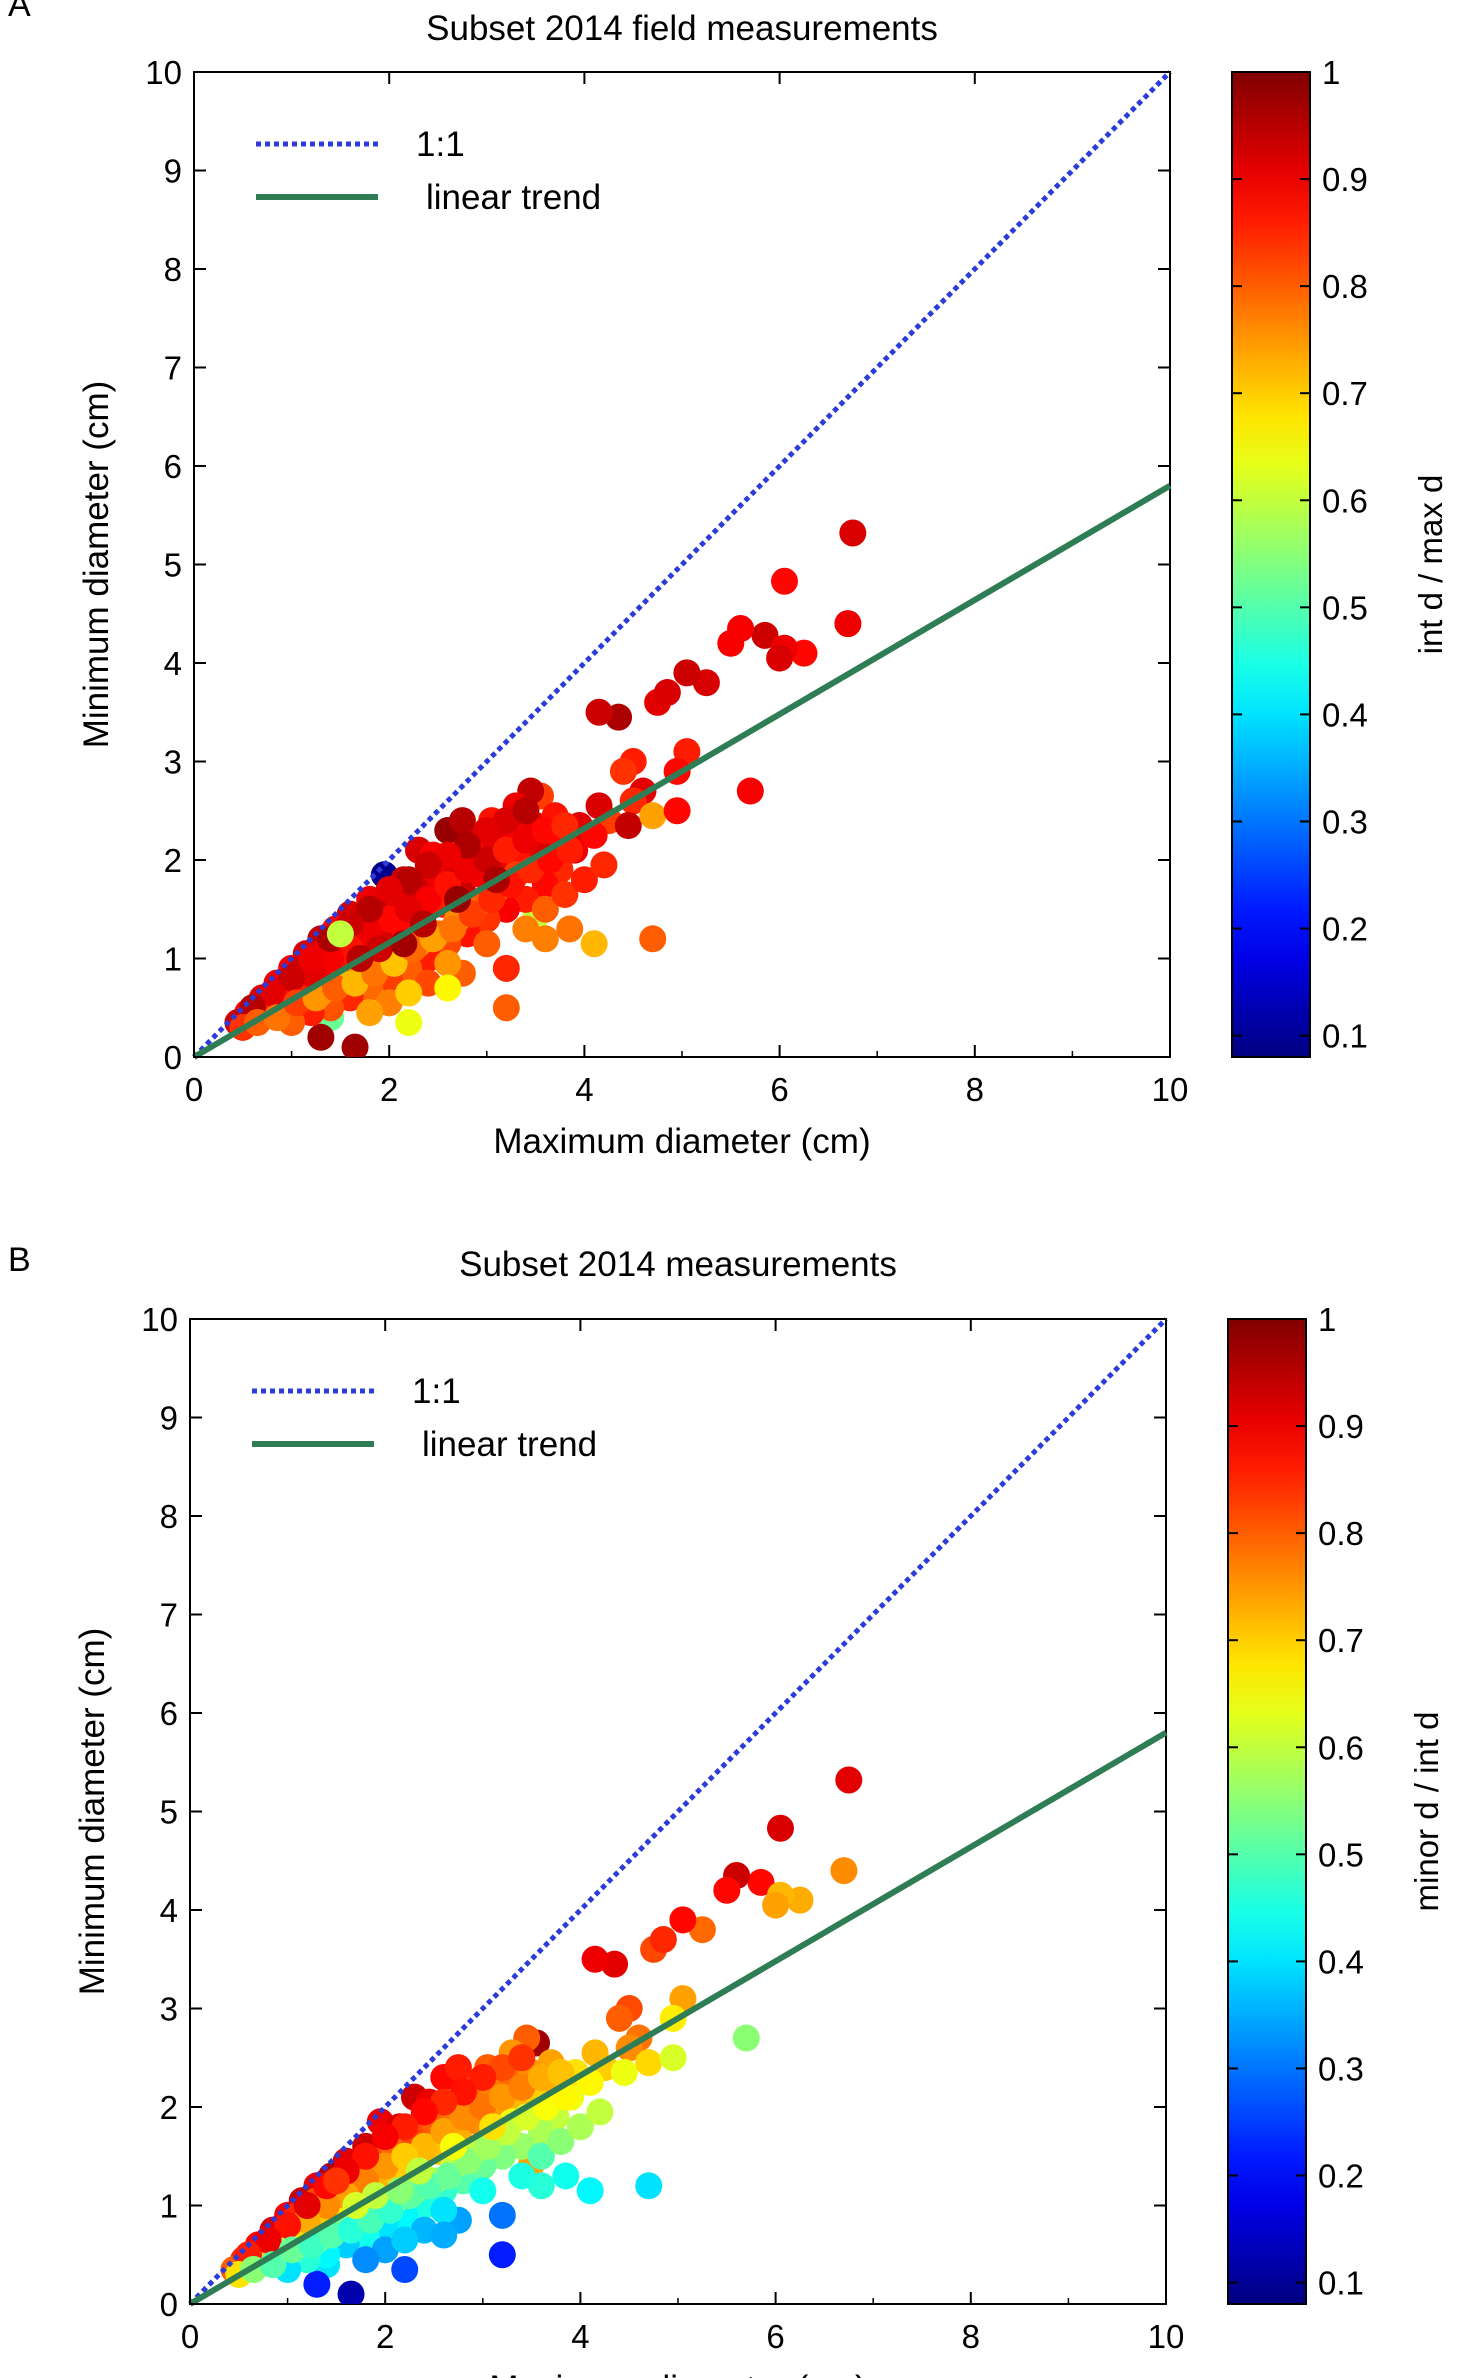 Image resolution: width=1480 pixels, height=2378 pixels. Describe the element at coordinates (169, 1812) in the screenshot. I see `y-tick-label: 5` at that location.